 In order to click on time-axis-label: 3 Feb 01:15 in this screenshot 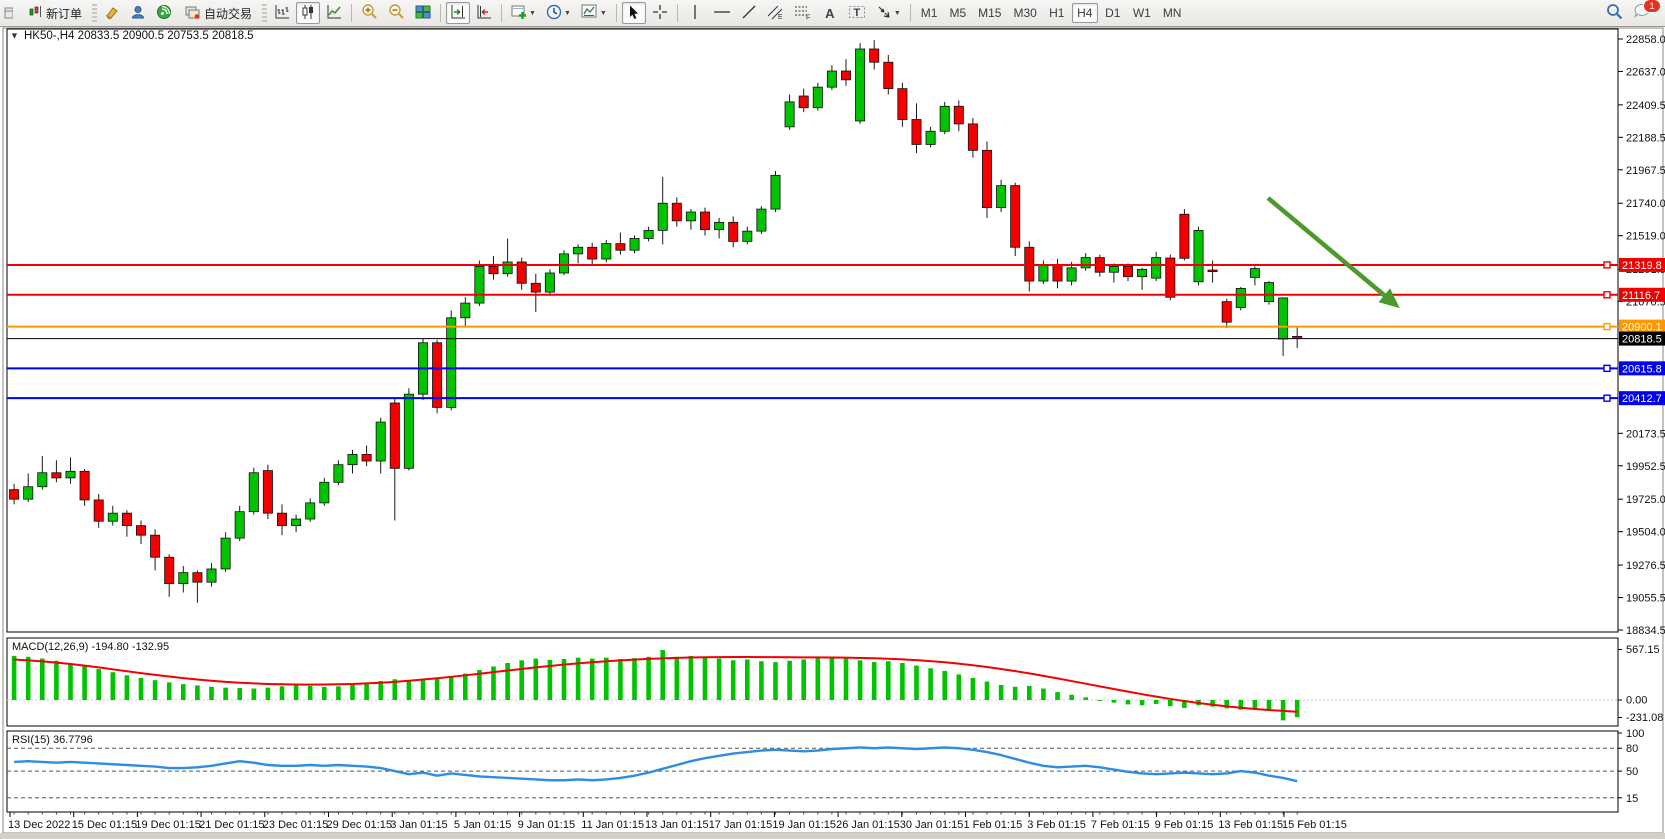, I will do `click(1056, 825)`.